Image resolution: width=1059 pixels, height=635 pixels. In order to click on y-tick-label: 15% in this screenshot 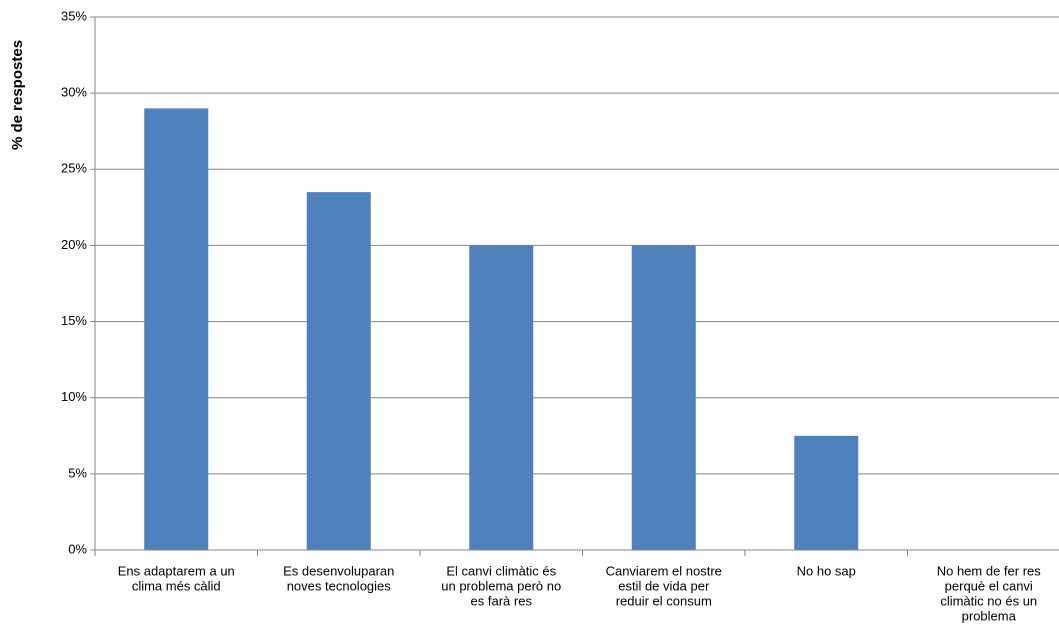, I will do `click(74, 320)`.